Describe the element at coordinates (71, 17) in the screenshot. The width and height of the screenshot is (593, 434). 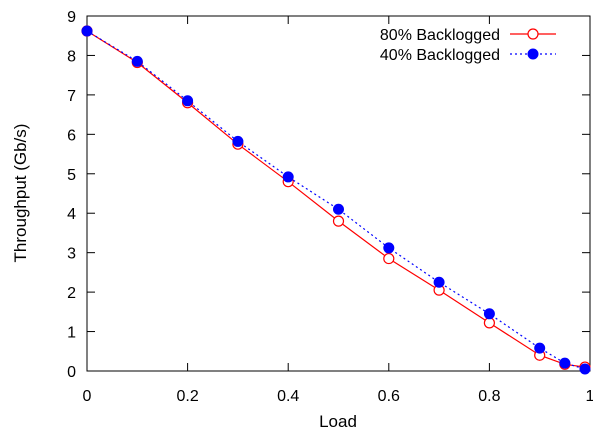
I see `y-tick-label: 9` at that location.